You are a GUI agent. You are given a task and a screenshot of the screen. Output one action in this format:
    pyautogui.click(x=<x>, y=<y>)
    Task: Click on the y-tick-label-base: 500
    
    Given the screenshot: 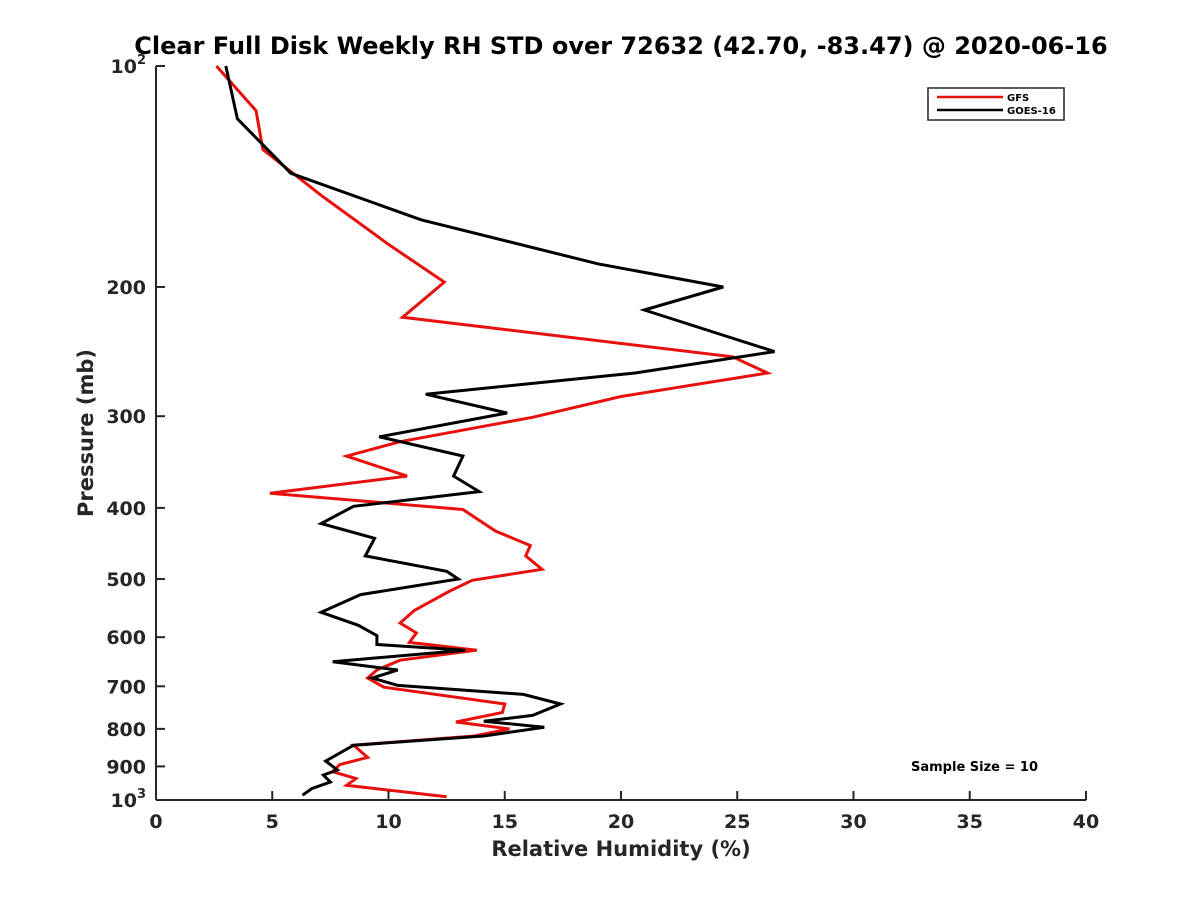 What is the action you would take?
    pyautogui.click(x=126, y=580)
    